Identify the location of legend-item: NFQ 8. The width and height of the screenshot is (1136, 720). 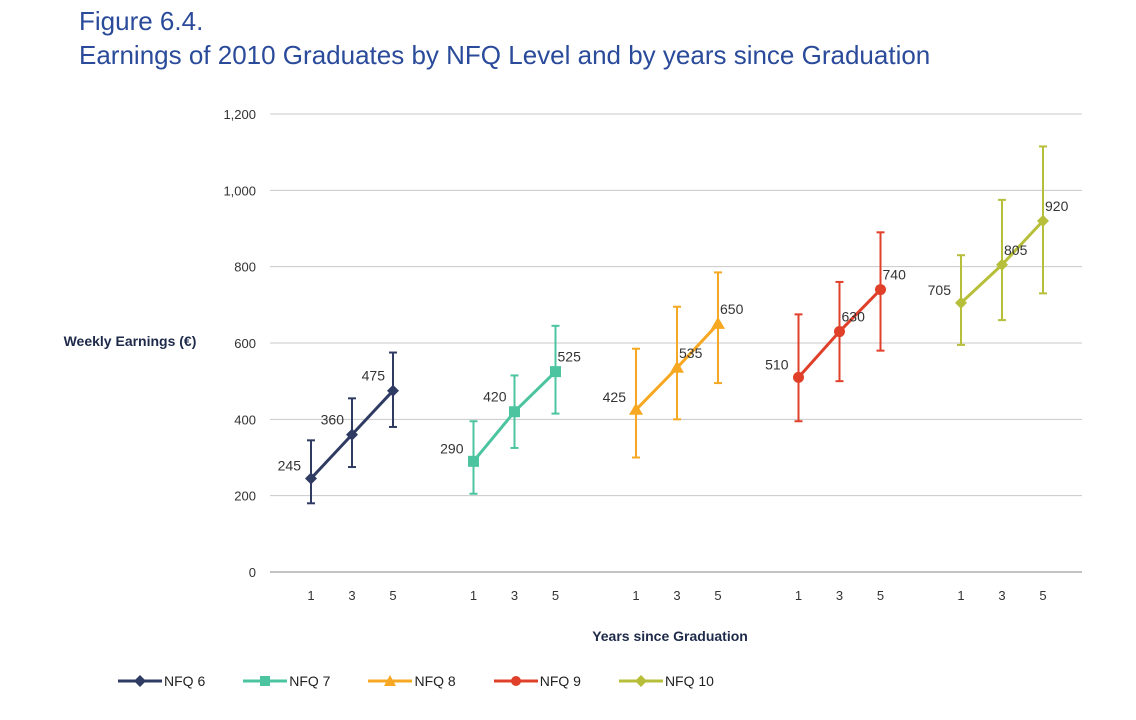
(412, 681).